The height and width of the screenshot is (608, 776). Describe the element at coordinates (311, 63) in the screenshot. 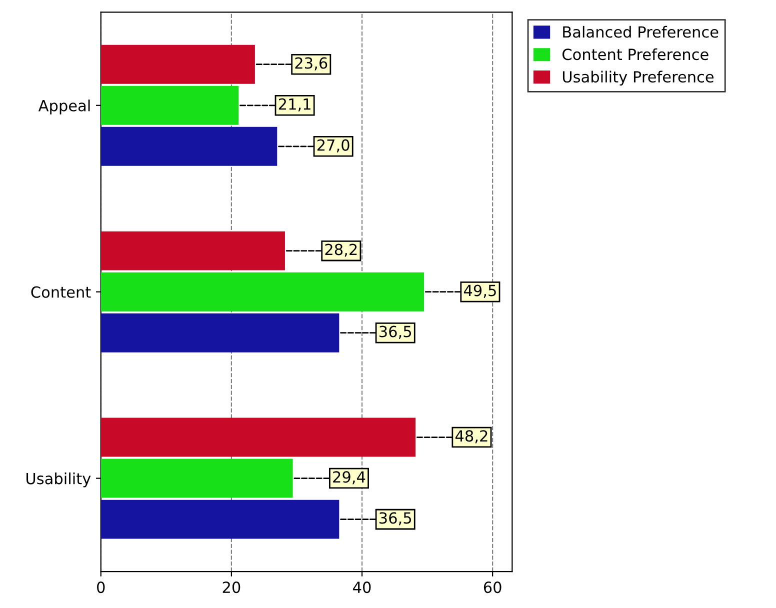

I see `data-label: 23,6` at that location.